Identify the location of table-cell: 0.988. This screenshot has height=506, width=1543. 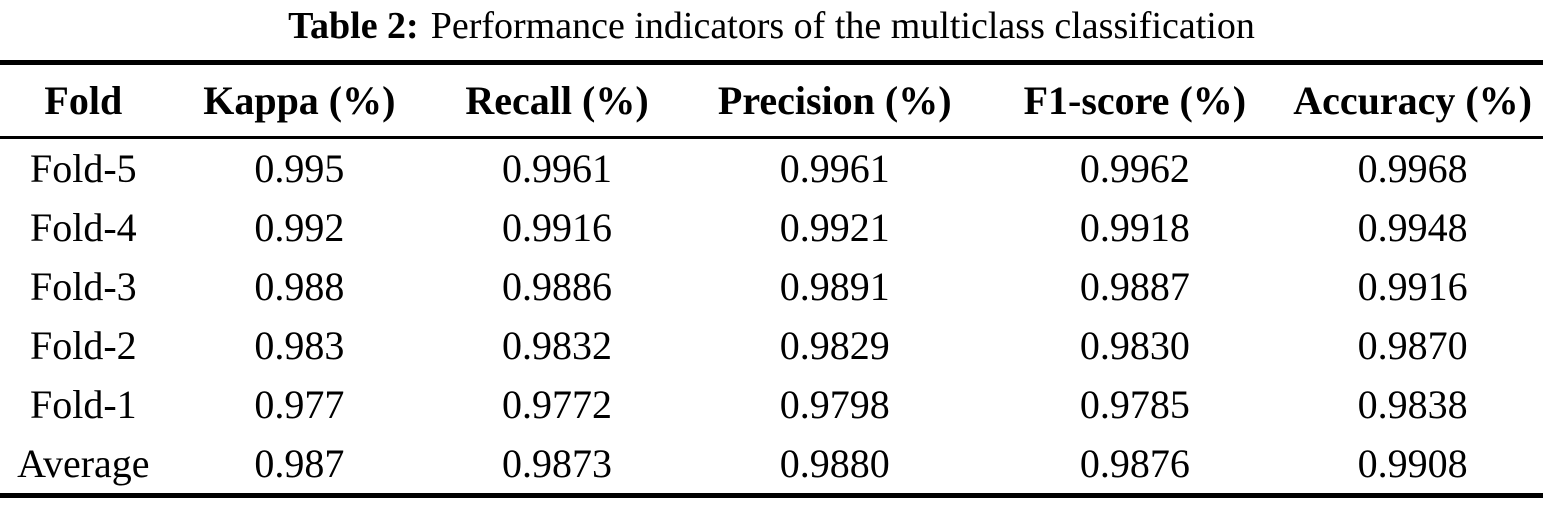
(299, 286).